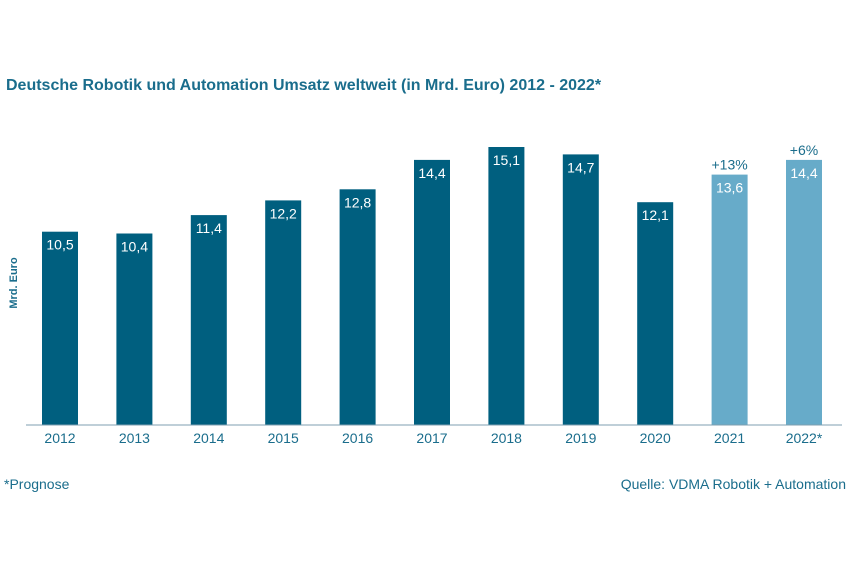 The height and width of the screenshot is (566, 850). I want to click on x-tick-label: 2021, so click(729, 438).